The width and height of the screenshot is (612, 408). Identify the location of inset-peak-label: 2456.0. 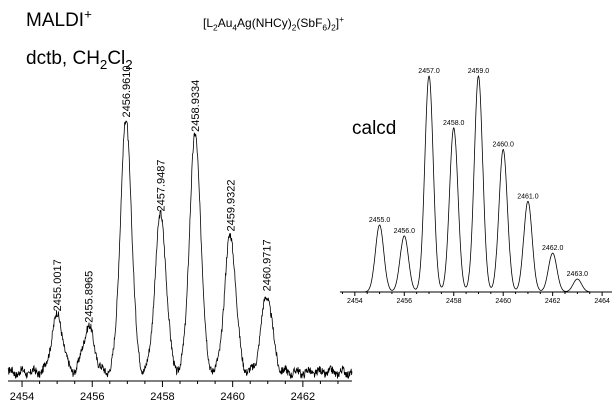
(405, 231).